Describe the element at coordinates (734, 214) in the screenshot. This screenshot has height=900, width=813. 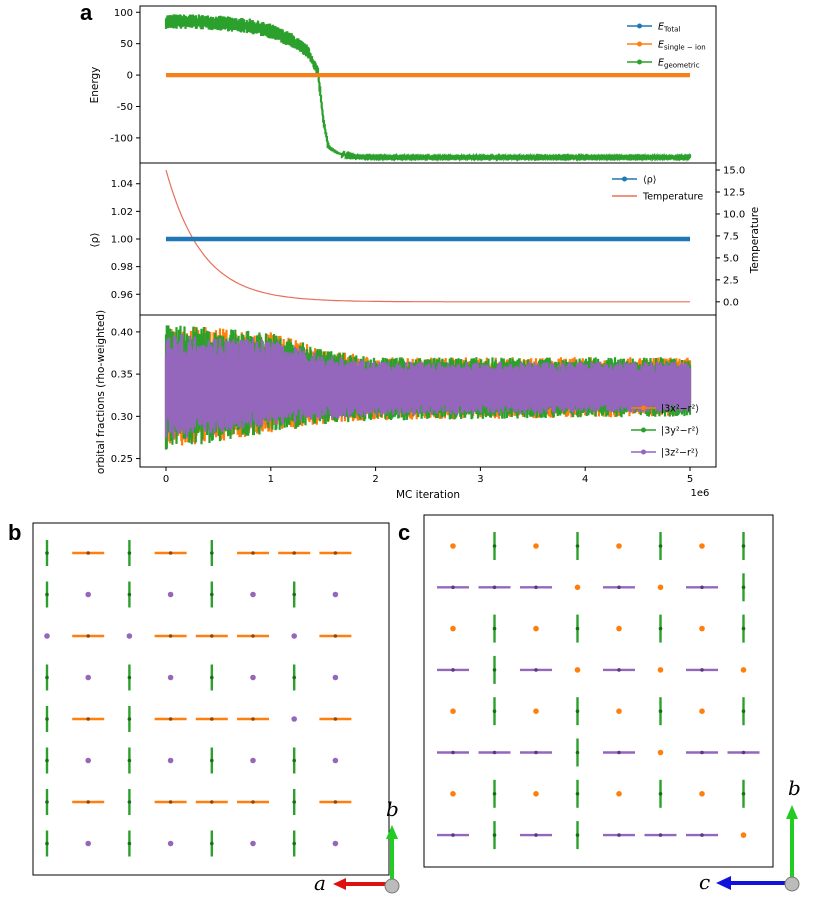
I see `temperature-ytick-label: 10.0` at that location.